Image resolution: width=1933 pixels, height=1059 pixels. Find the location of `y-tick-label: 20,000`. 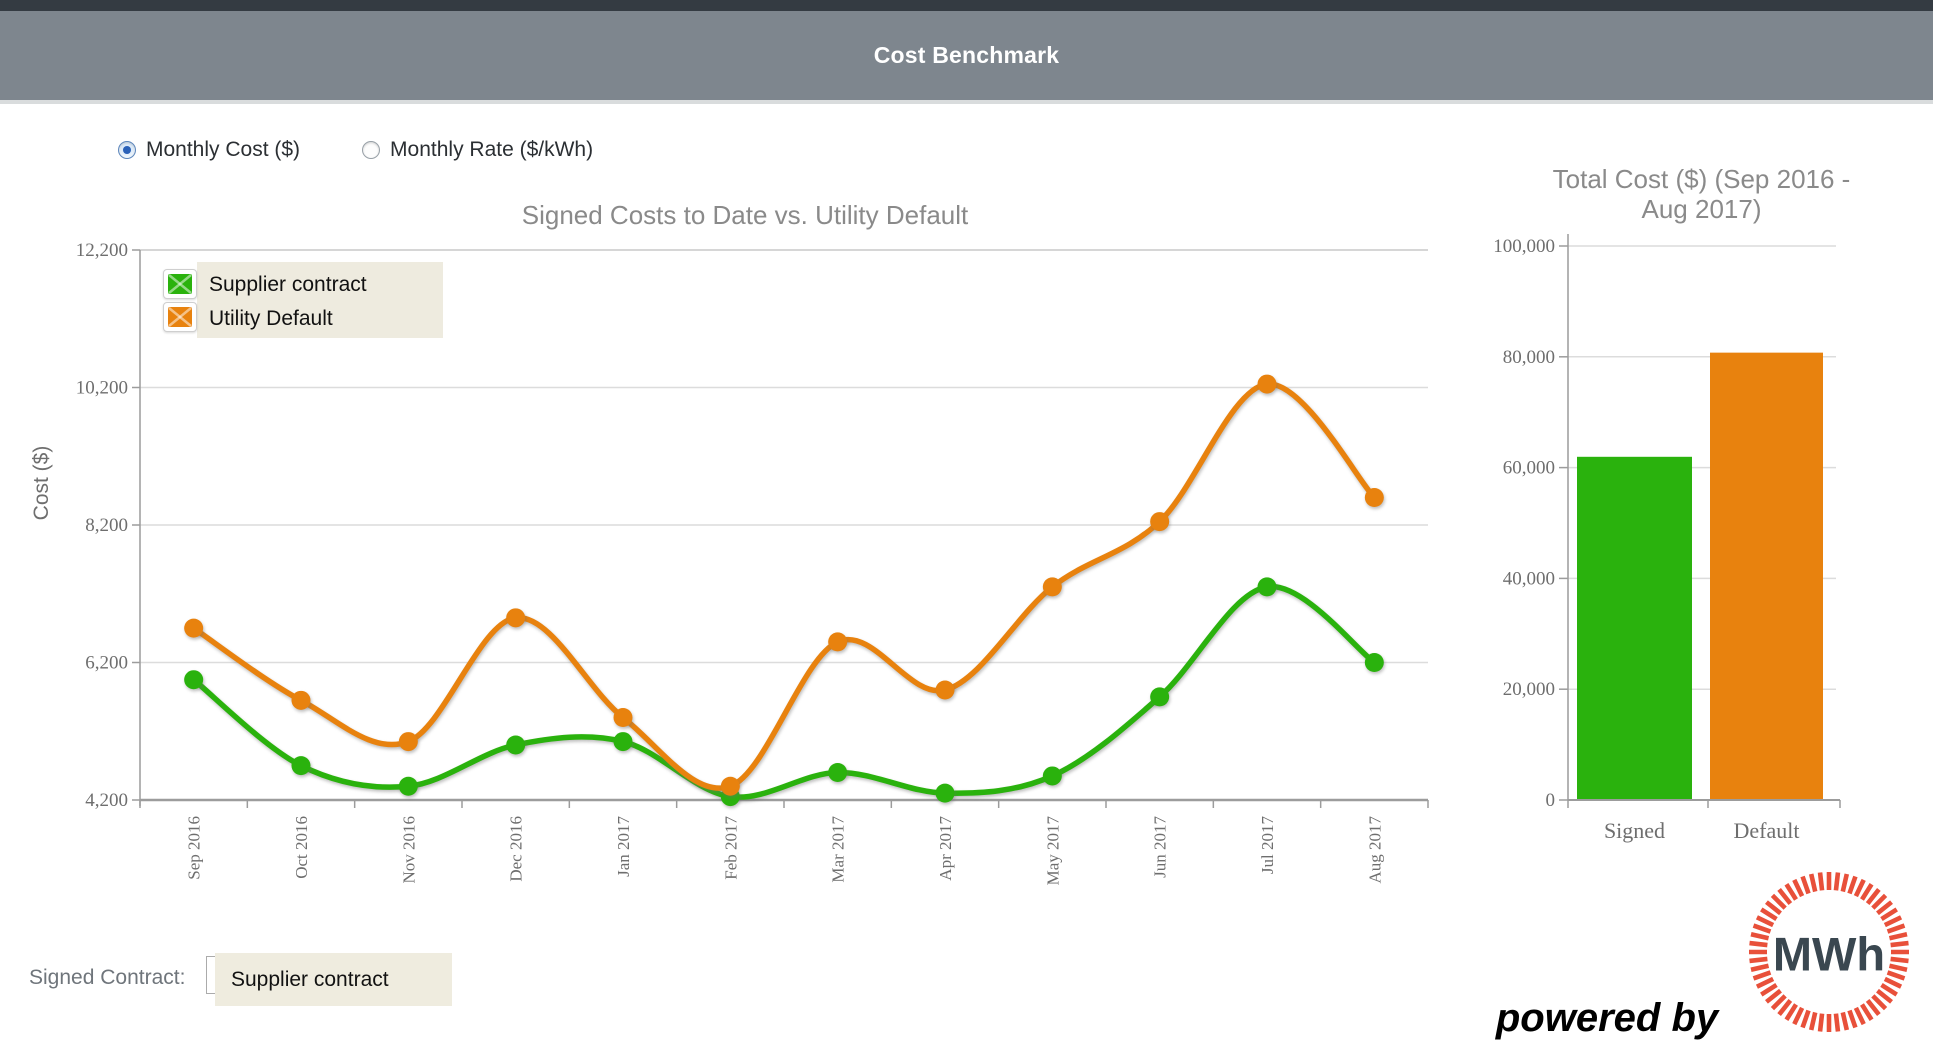

y-tick-label: 20,000 is located at coordinates (1529, 689).